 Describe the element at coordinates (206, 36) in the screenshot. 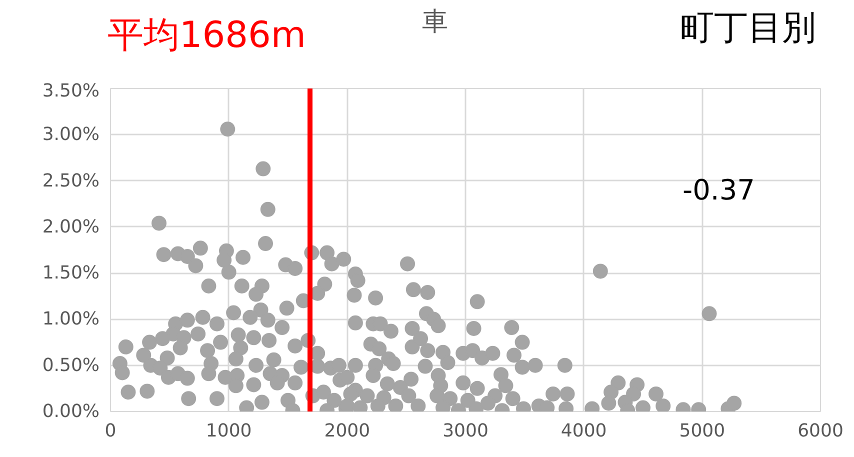

I see `ref-line-label: 平均1686m` at that location.